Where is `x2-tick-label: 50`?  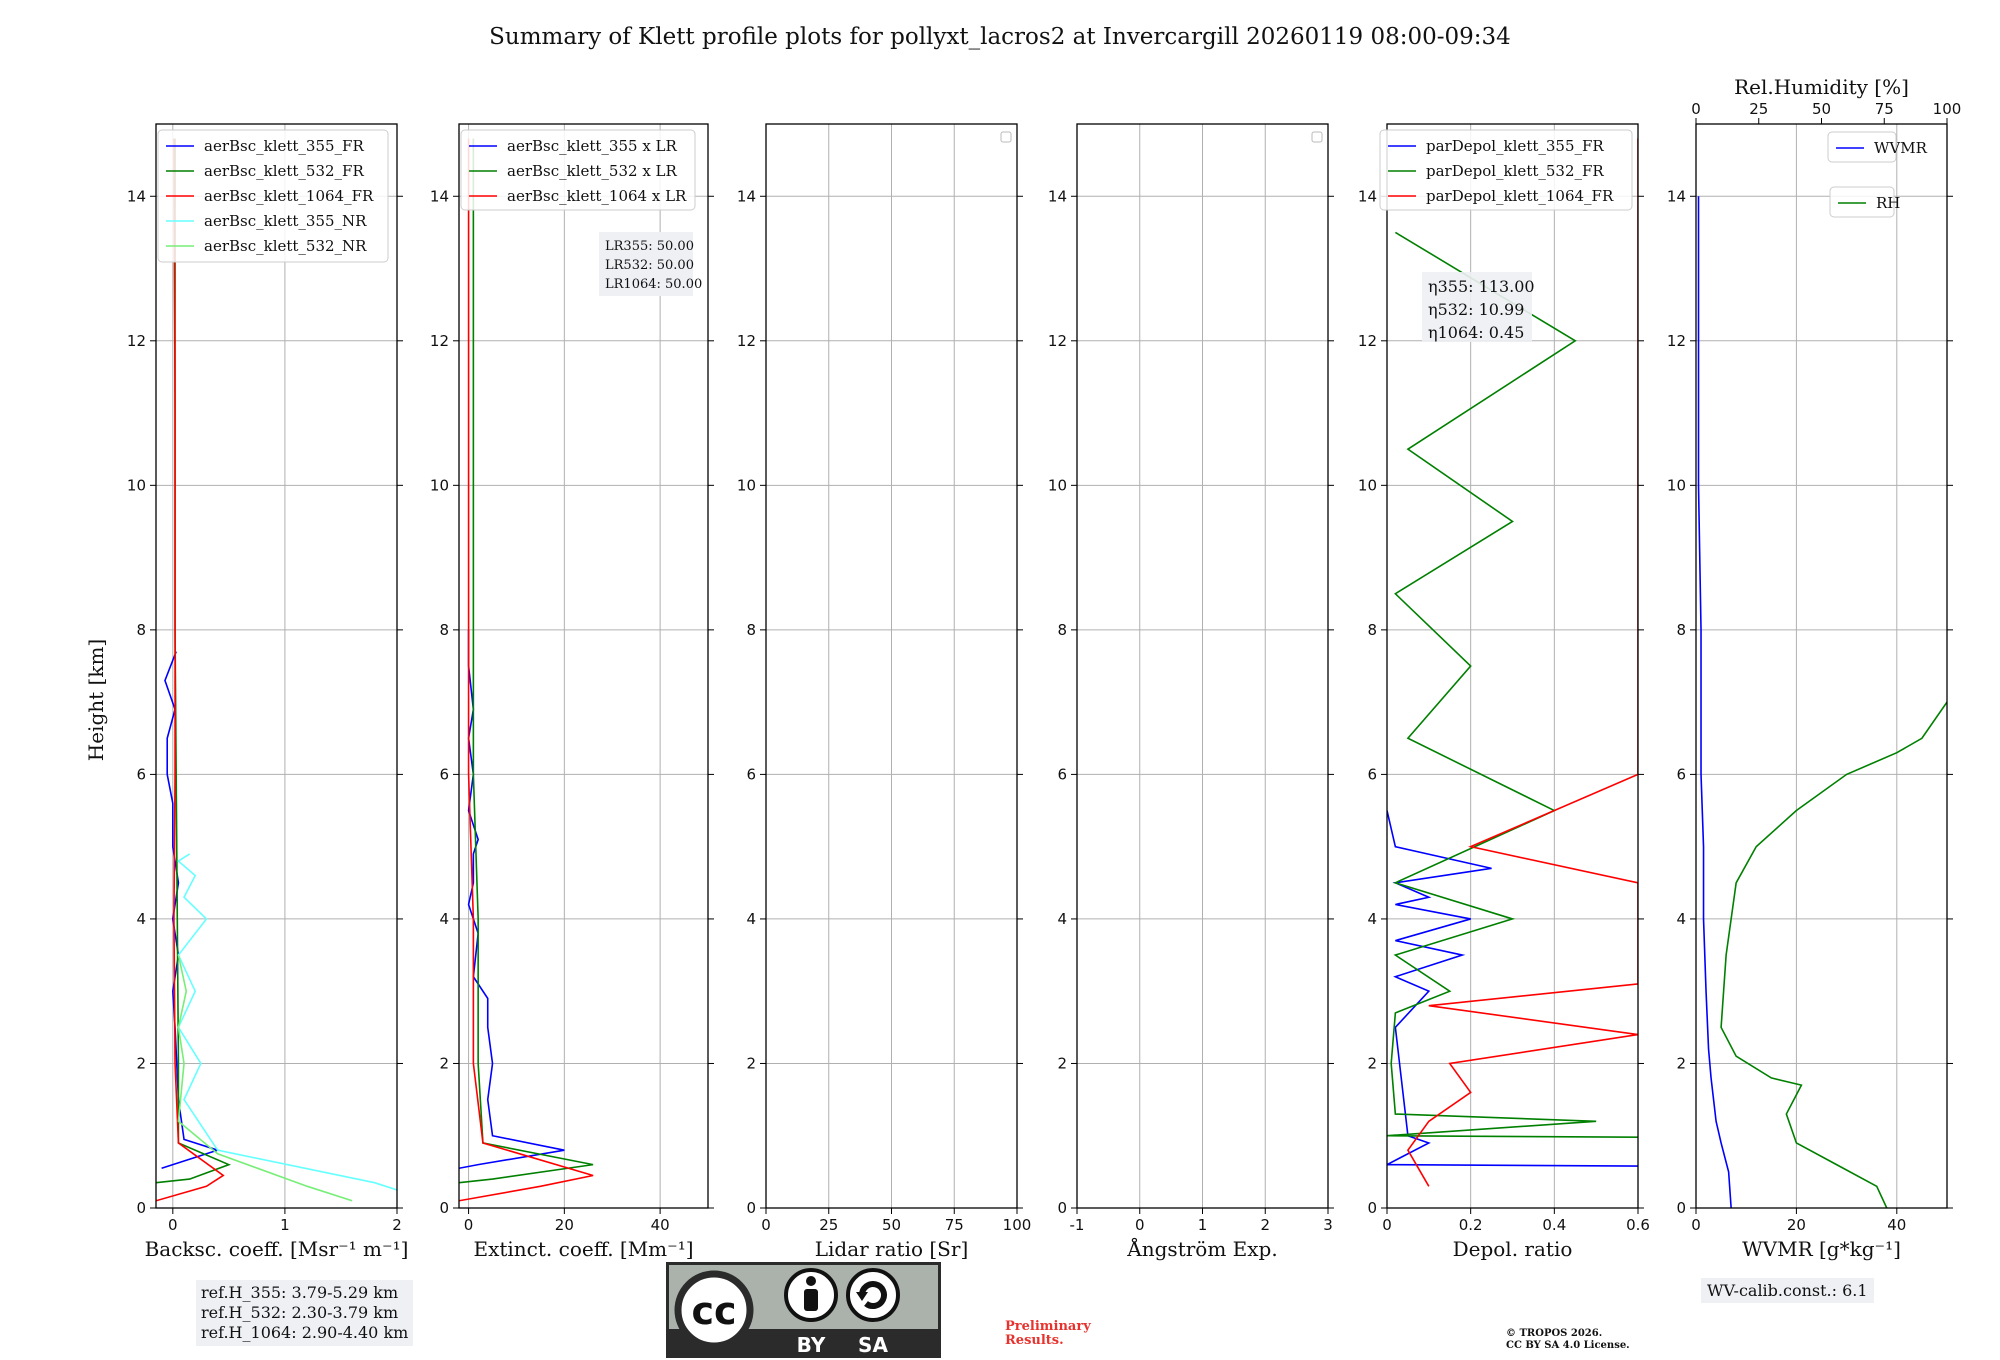
x2-tick-label: 50 is located at coordinates (1821, 109).